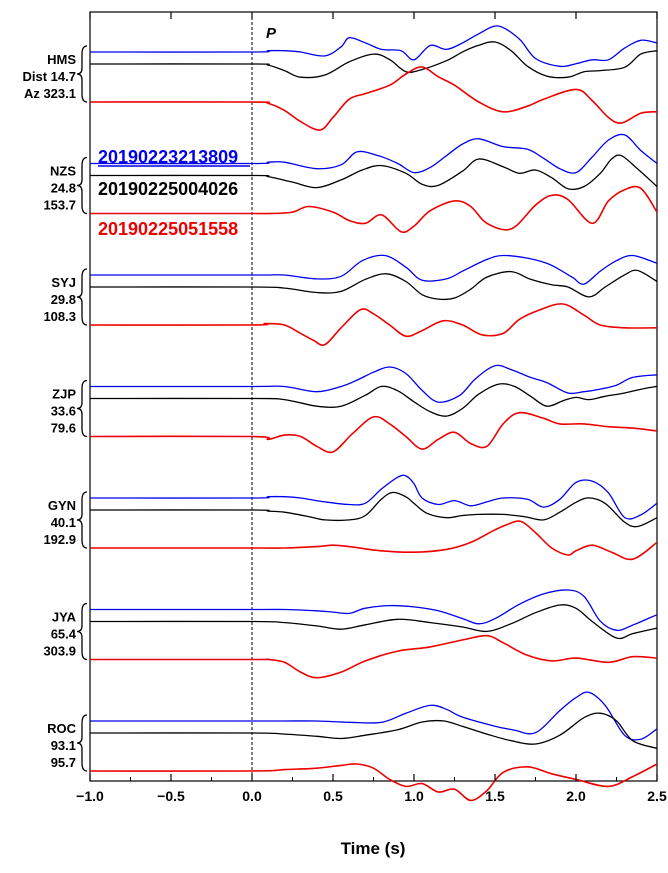 The width and height of the screenshot is (668, 873). Describe the element at coordinates (59, 539) in the screenshot. I see `station-azimuth-gyn: 192.9` at that location.